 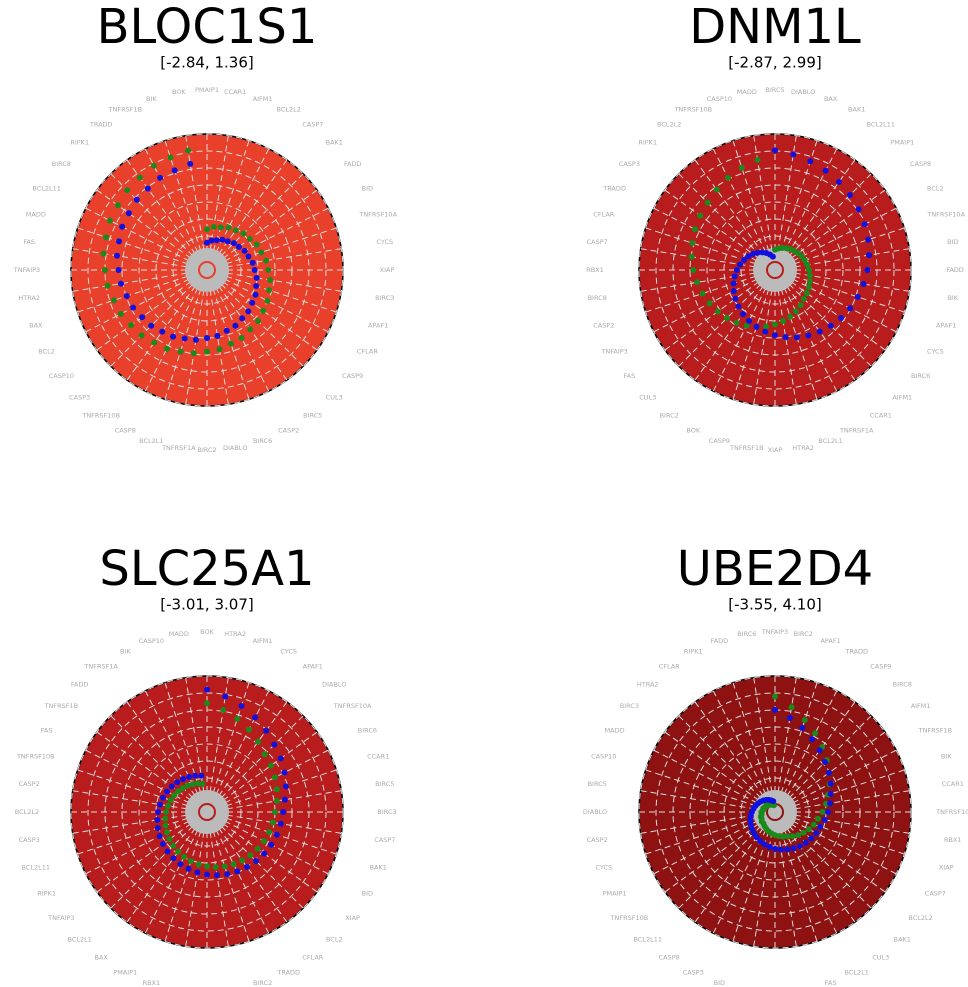 What do you see at coordinates (367, 188) in the screenshot?
I see `category-label: BID` at bounding box center [367, 188].